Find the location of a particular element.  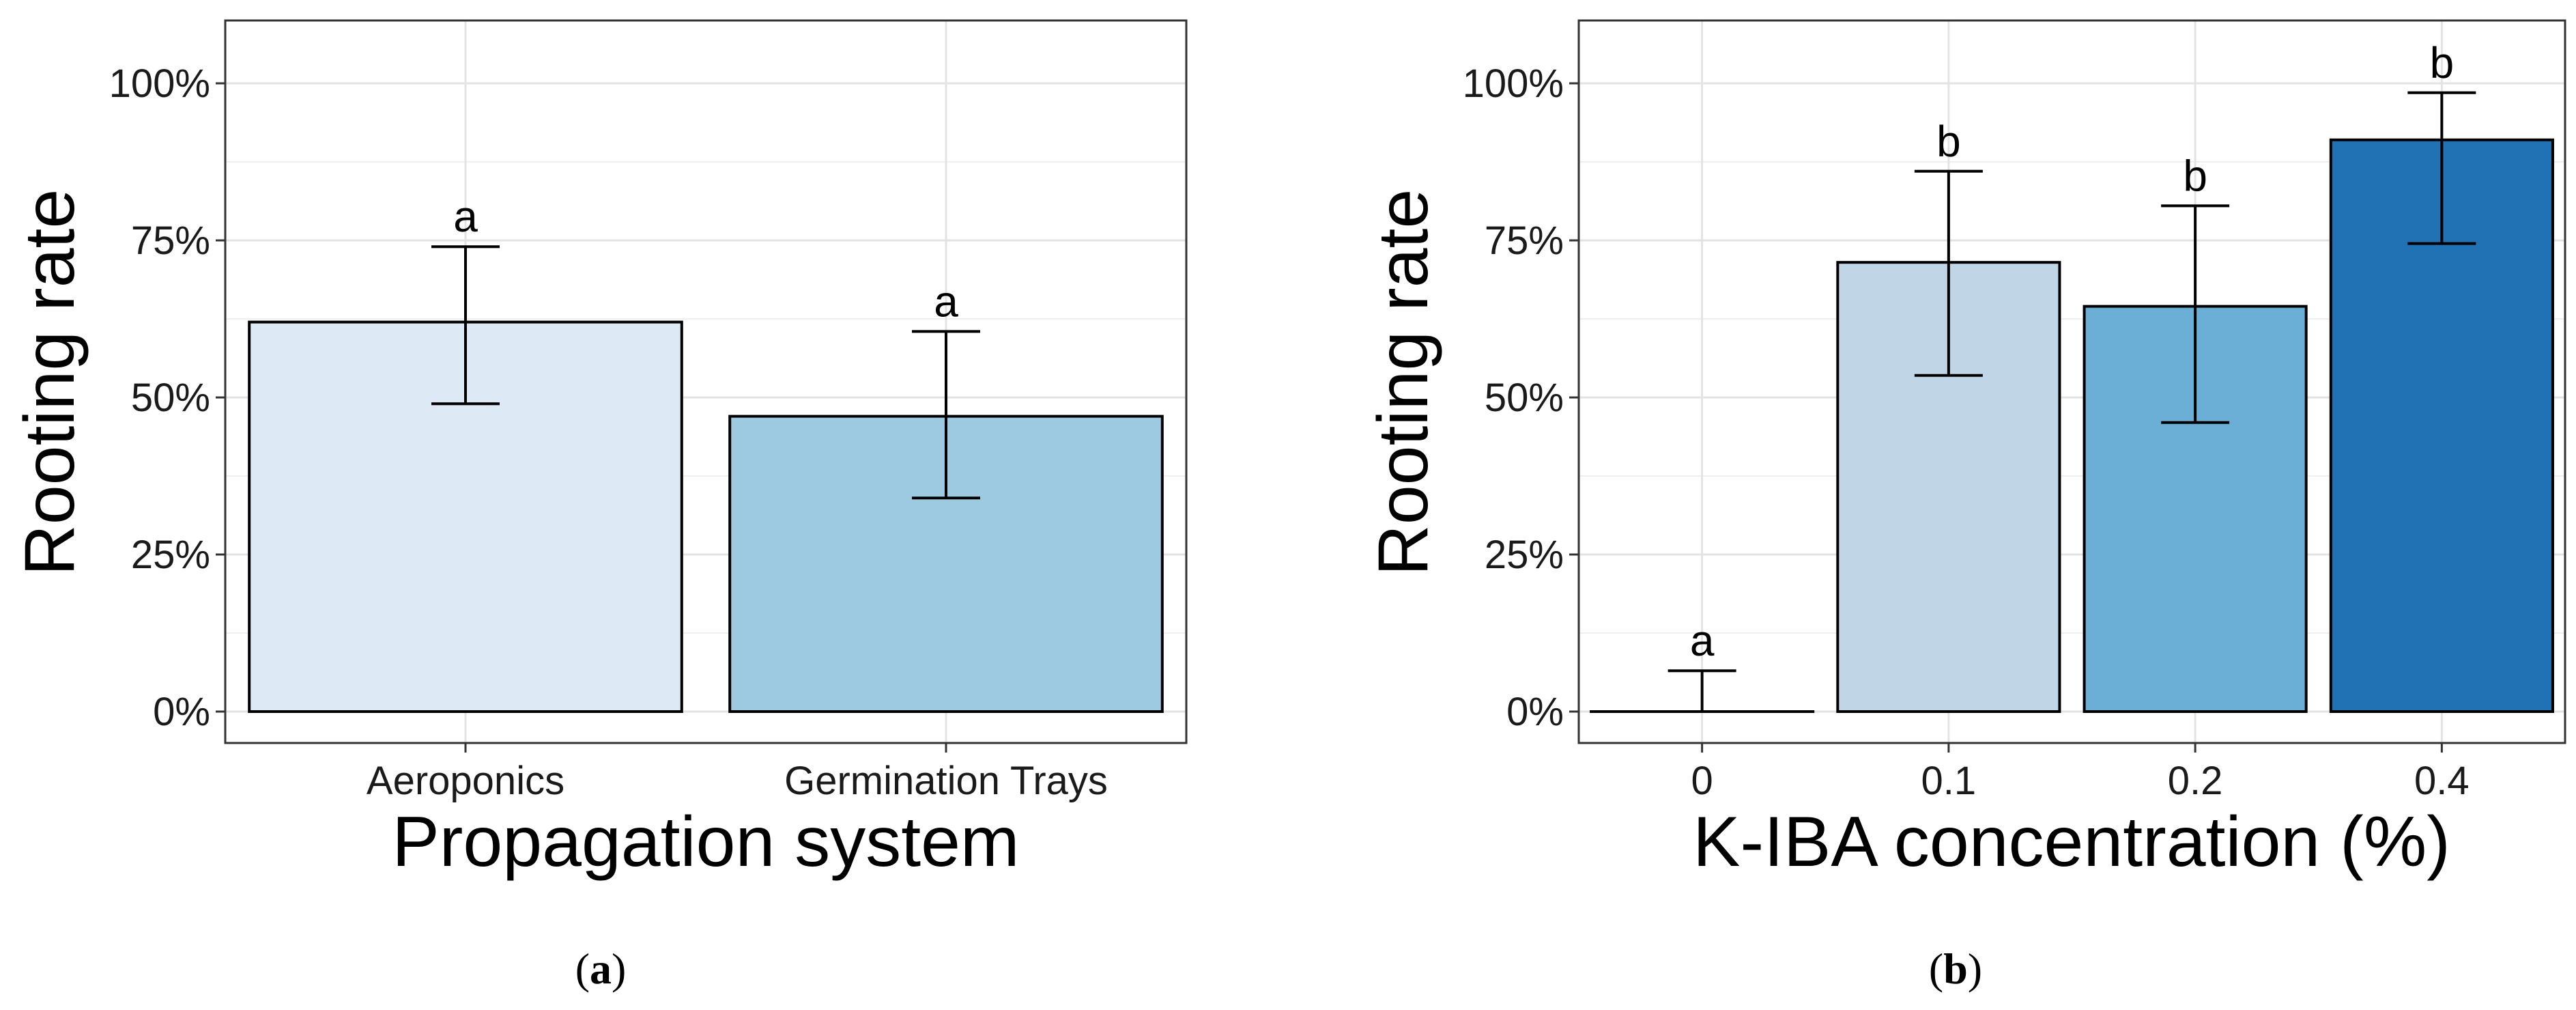

panel-a-x-axis-title: Propagation system is located at coordinates (705, 842).